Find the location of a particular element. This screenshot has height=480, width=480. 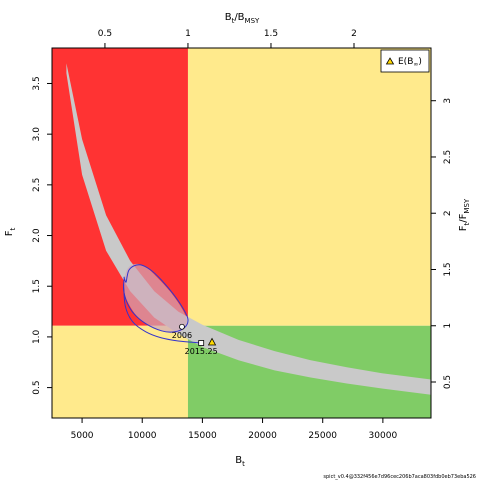

x-axis-ticks: 5000 10000 15000 20000 25000 30000 is located at coordinates (234, 429).